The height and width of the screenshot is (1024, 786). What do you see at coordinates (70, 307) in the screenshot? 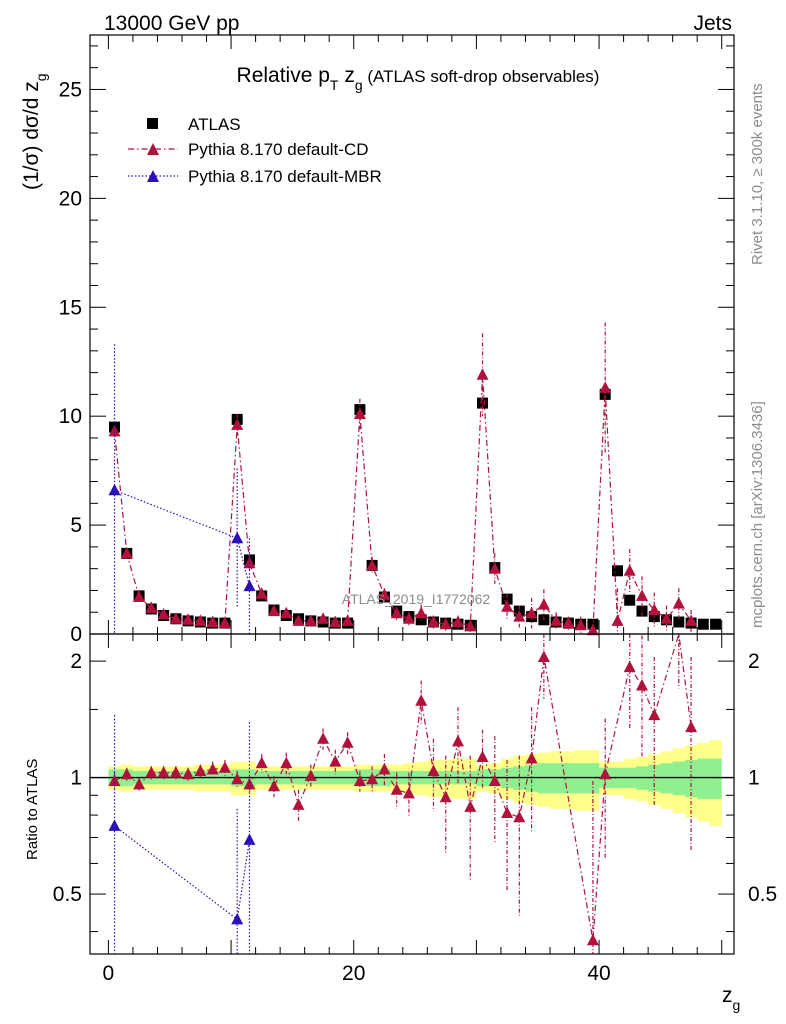
I see `y-tick-label: 15` at bounding box center [70, 307].